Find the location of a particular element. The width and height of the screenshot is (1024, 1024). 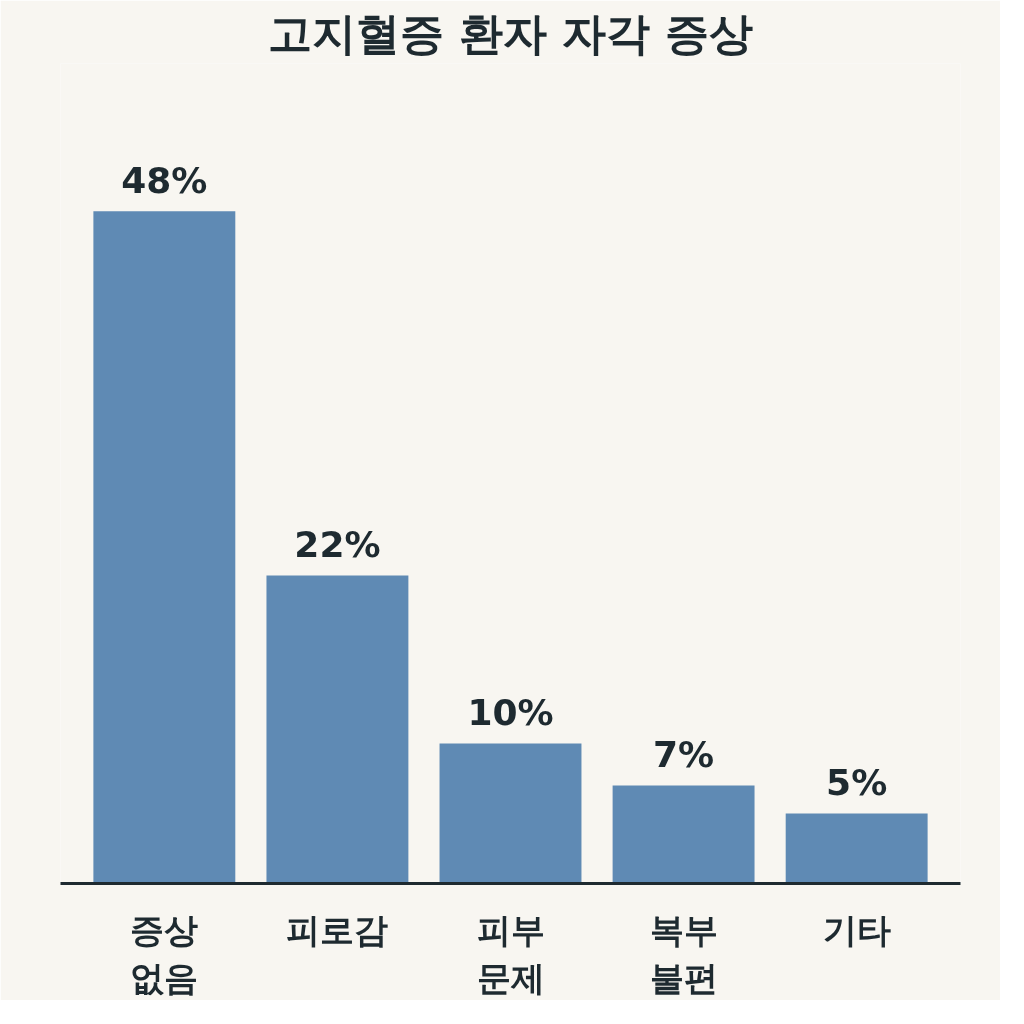

data-label: 48% is located at coordinates (164, 181).